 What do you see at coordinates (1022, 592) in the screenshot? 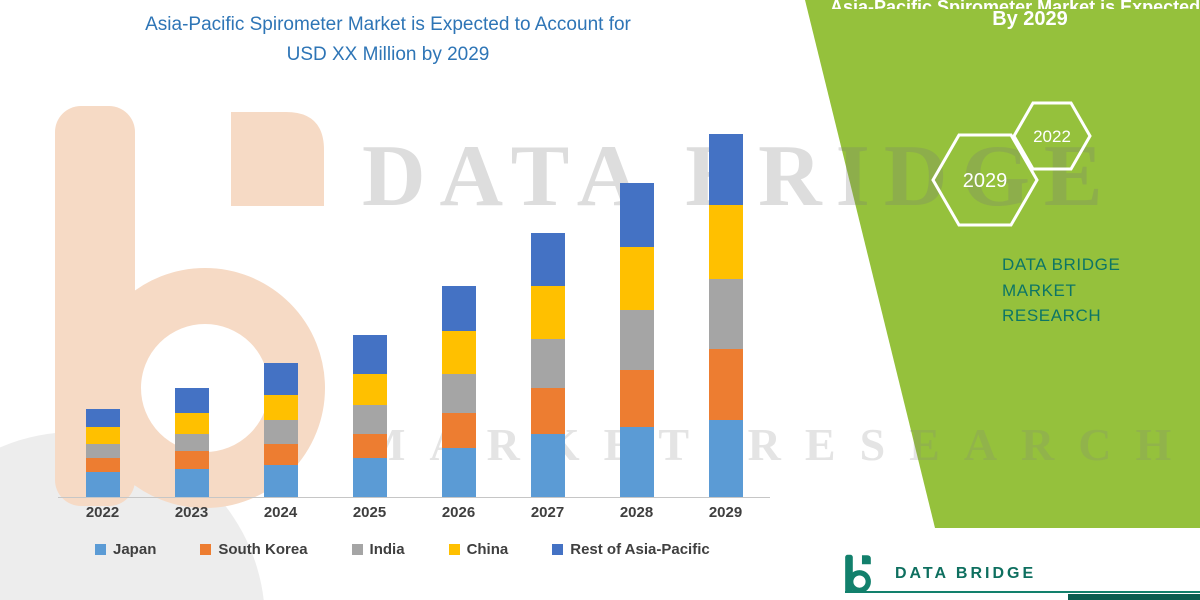
I see `footer-divider` at bounding box center [1022, 592].